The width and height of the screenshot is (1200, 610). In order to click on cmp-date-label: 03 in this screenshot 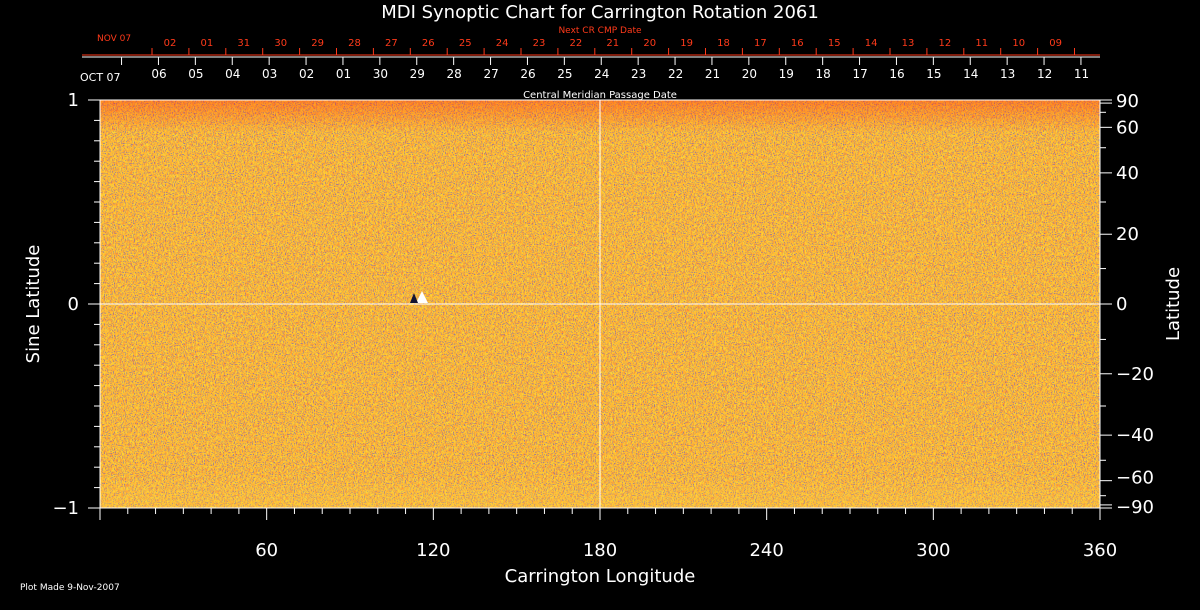, I will do `click(269, 74)`.